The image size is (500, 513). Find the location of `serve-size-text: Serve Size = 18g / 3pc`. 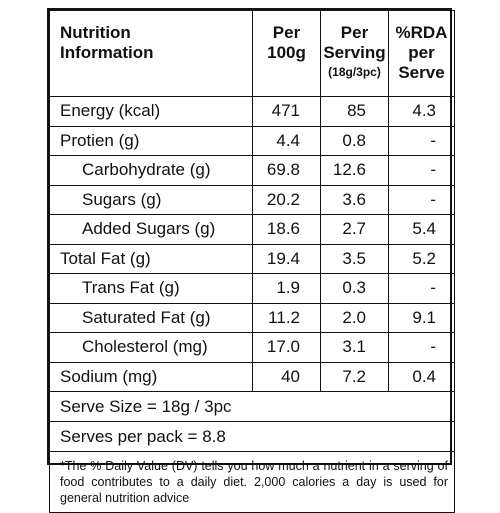

serve-size-text: Serve Size = 18g / 3pc is located at coordinates (252, 406).